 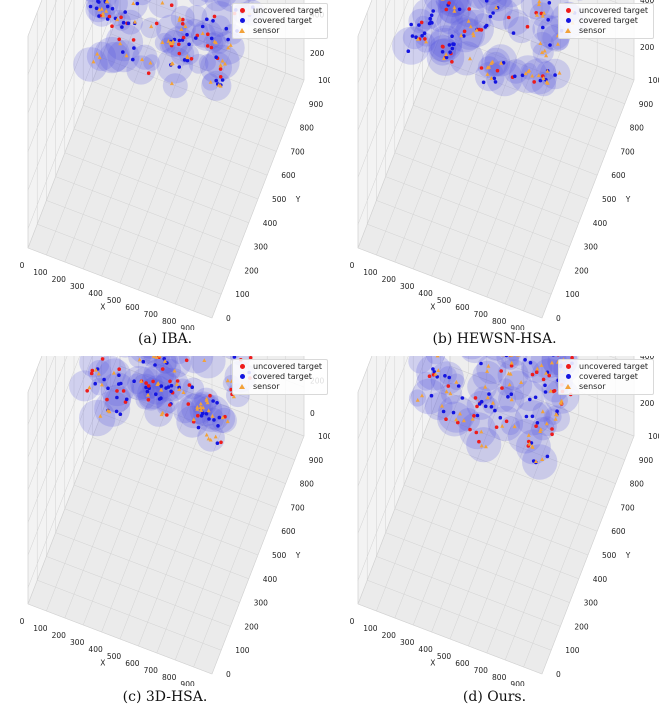 I want to click on y-tick-label: 0, so click(x=558, y=674).